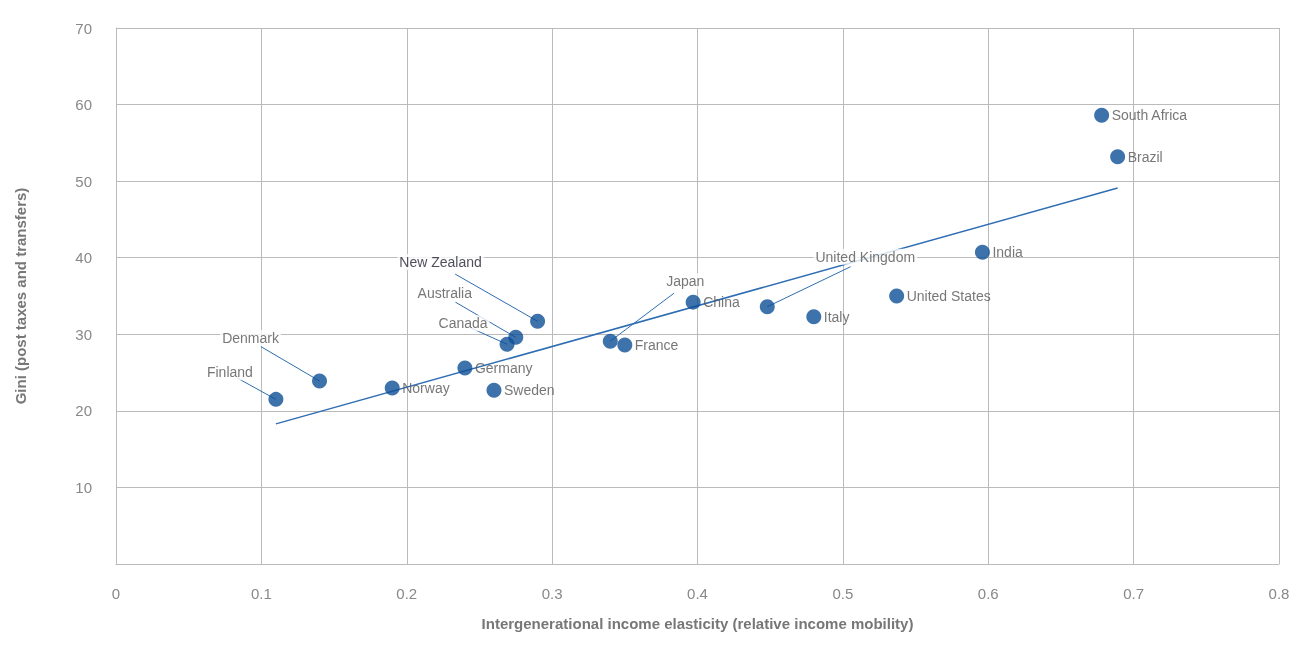 This screenshot has height=648, width=1306. What do you see at coordinates (83, 334) in the screenshot?
I see `y-tick-label: 30` at bounding box center [83, 334].